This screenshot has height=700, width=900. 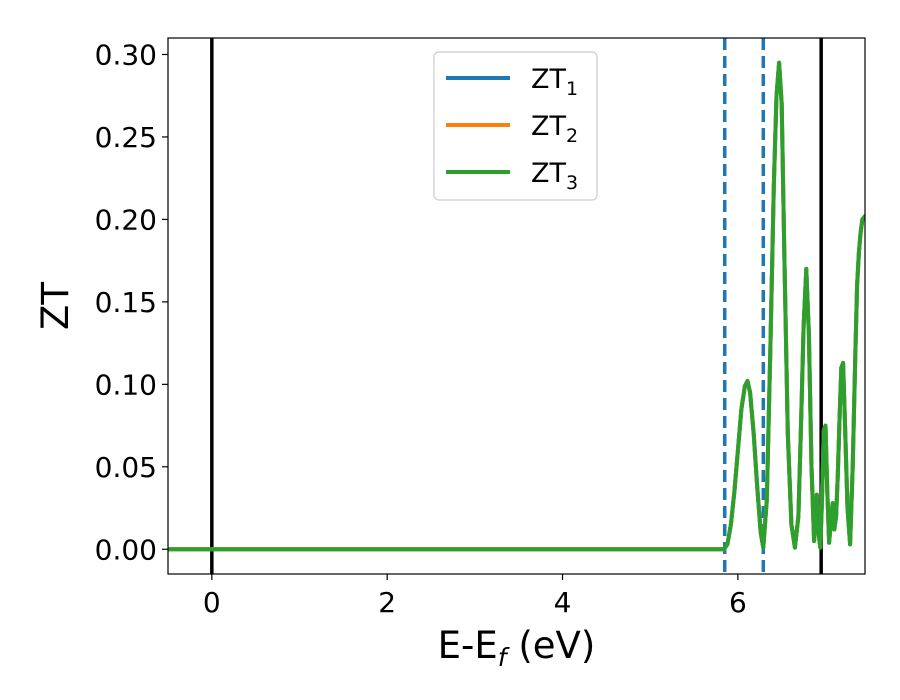 What do you see at coordinates (126, 219) in the screenshot?
I see `y-tick-label: 0.20` at bounding box center [126, 219].